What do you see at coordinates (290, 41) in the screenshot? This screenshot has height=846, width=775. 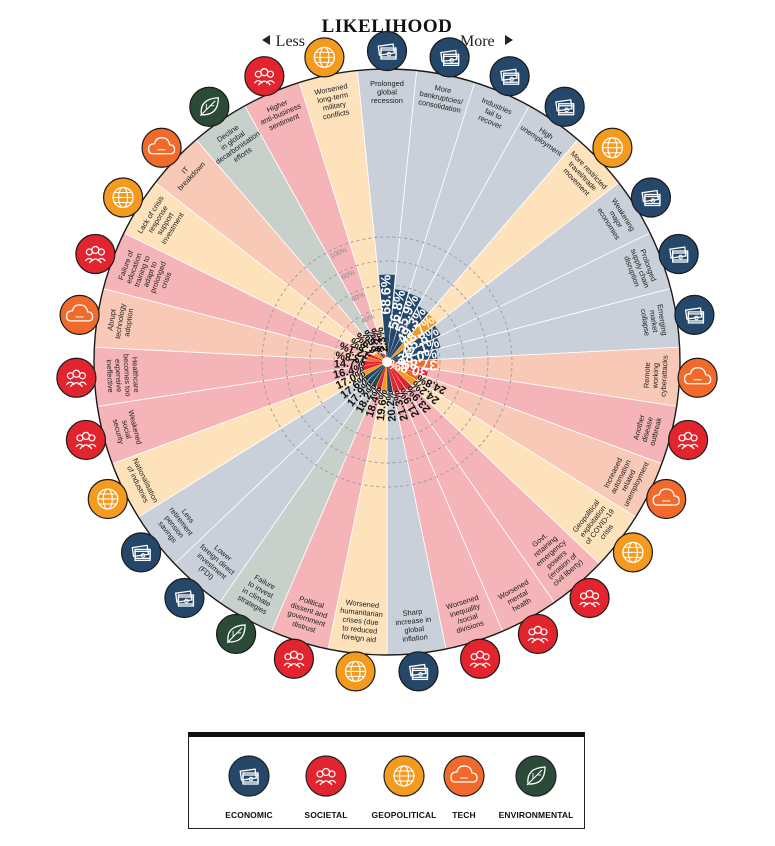 I see `less-label: Less` at bounding box center [290, 41].